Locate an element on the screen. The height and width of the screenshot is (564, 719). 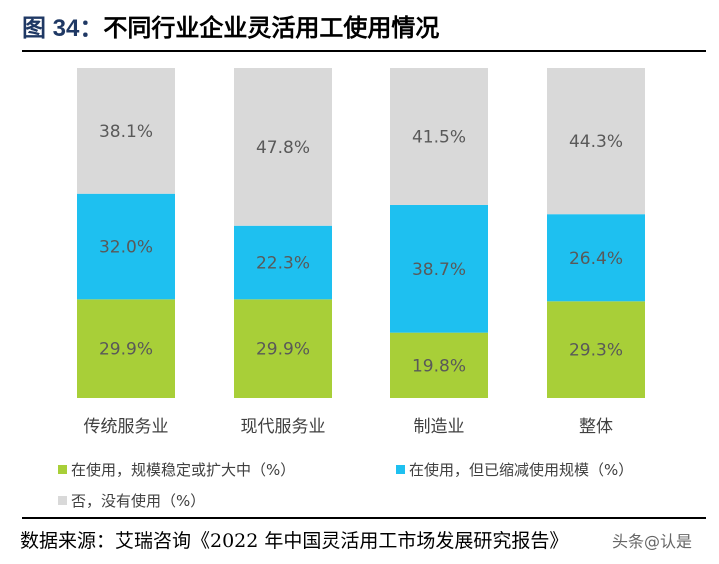
legend-item-0: 在使用，规模稳定或扩大中（%） is located at coordinates (176, 469).